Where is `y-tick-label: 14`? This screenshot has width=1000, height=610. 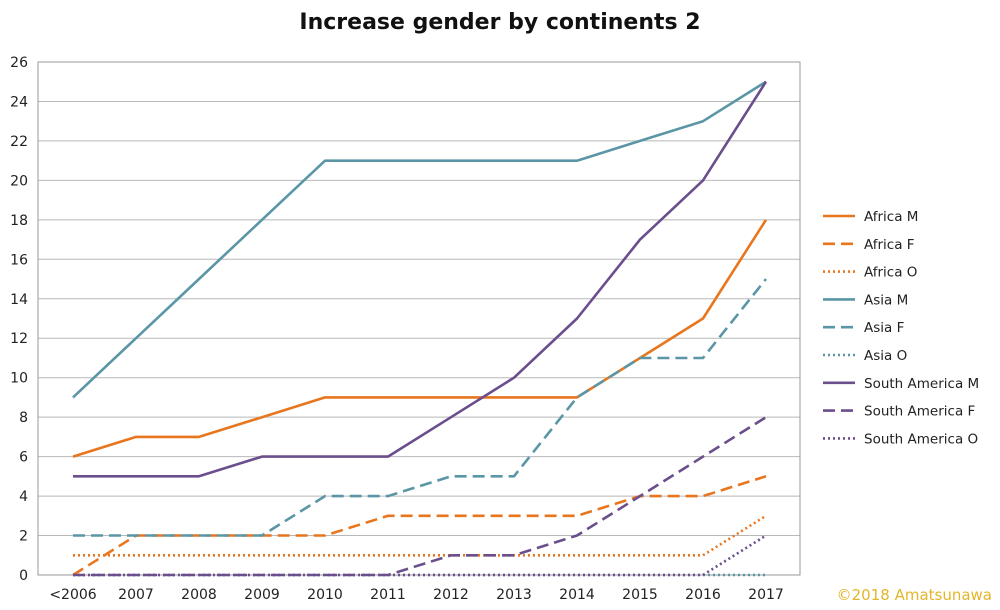 y-tick-label: 14 is located at coordinates (19, 300).